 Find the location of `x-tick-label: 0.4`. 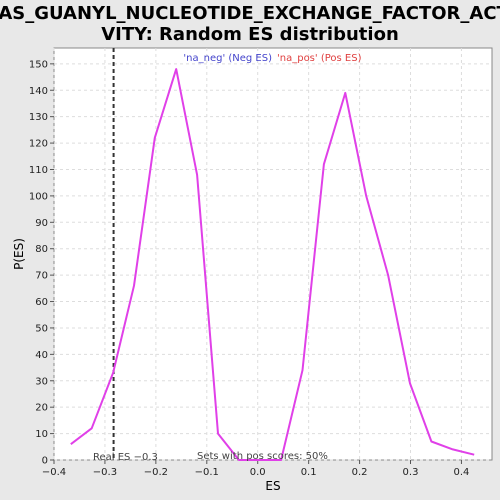

x-tick-label: 0.4 is located at coordinates (461, 472).